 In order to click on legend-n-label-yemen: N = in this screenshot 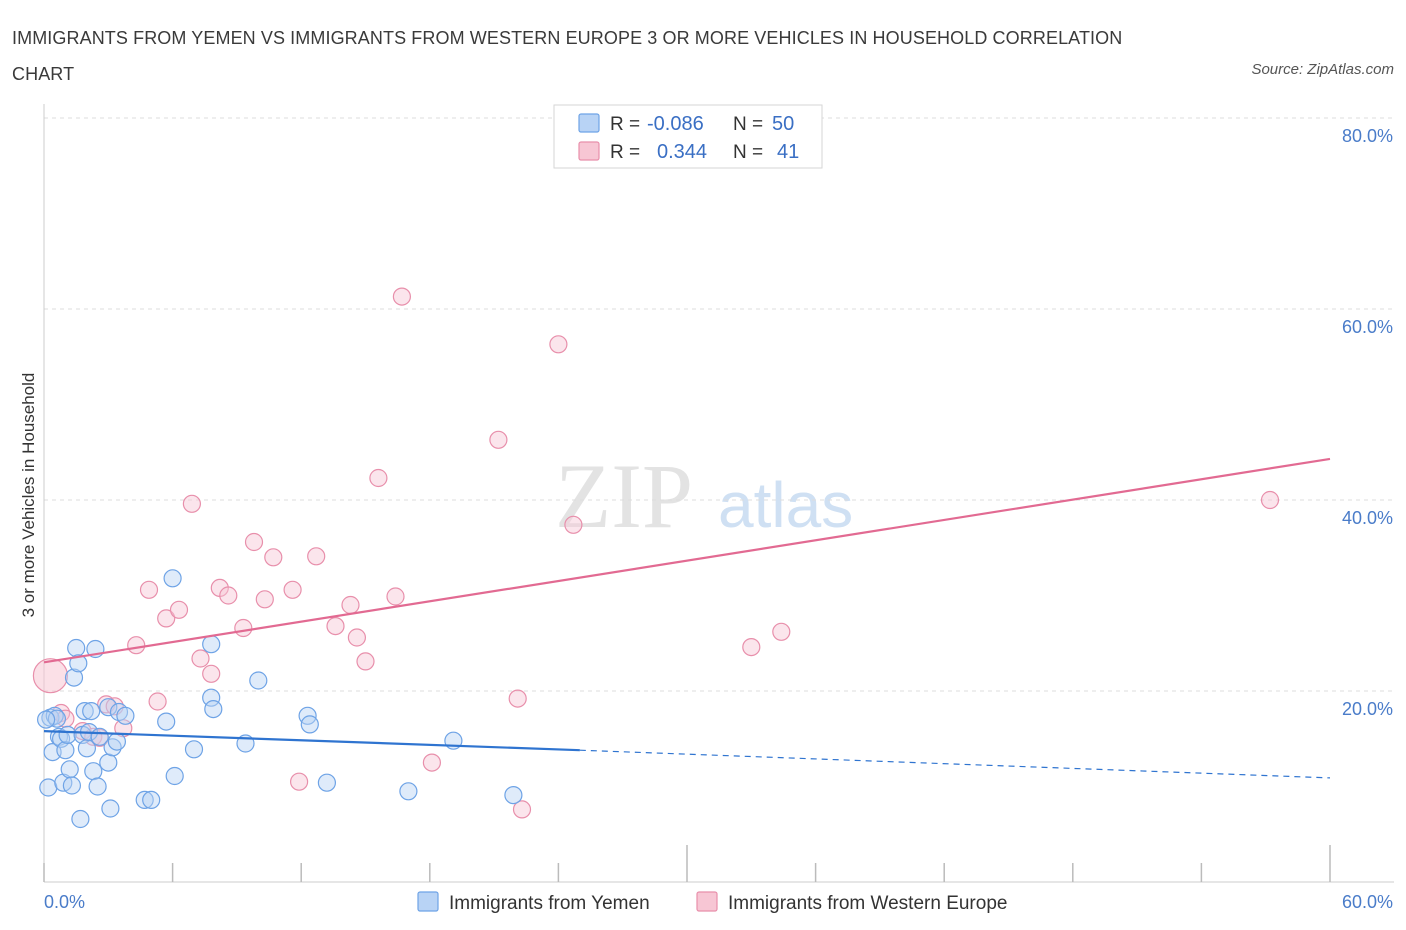, I will do `click(748, 124)`.